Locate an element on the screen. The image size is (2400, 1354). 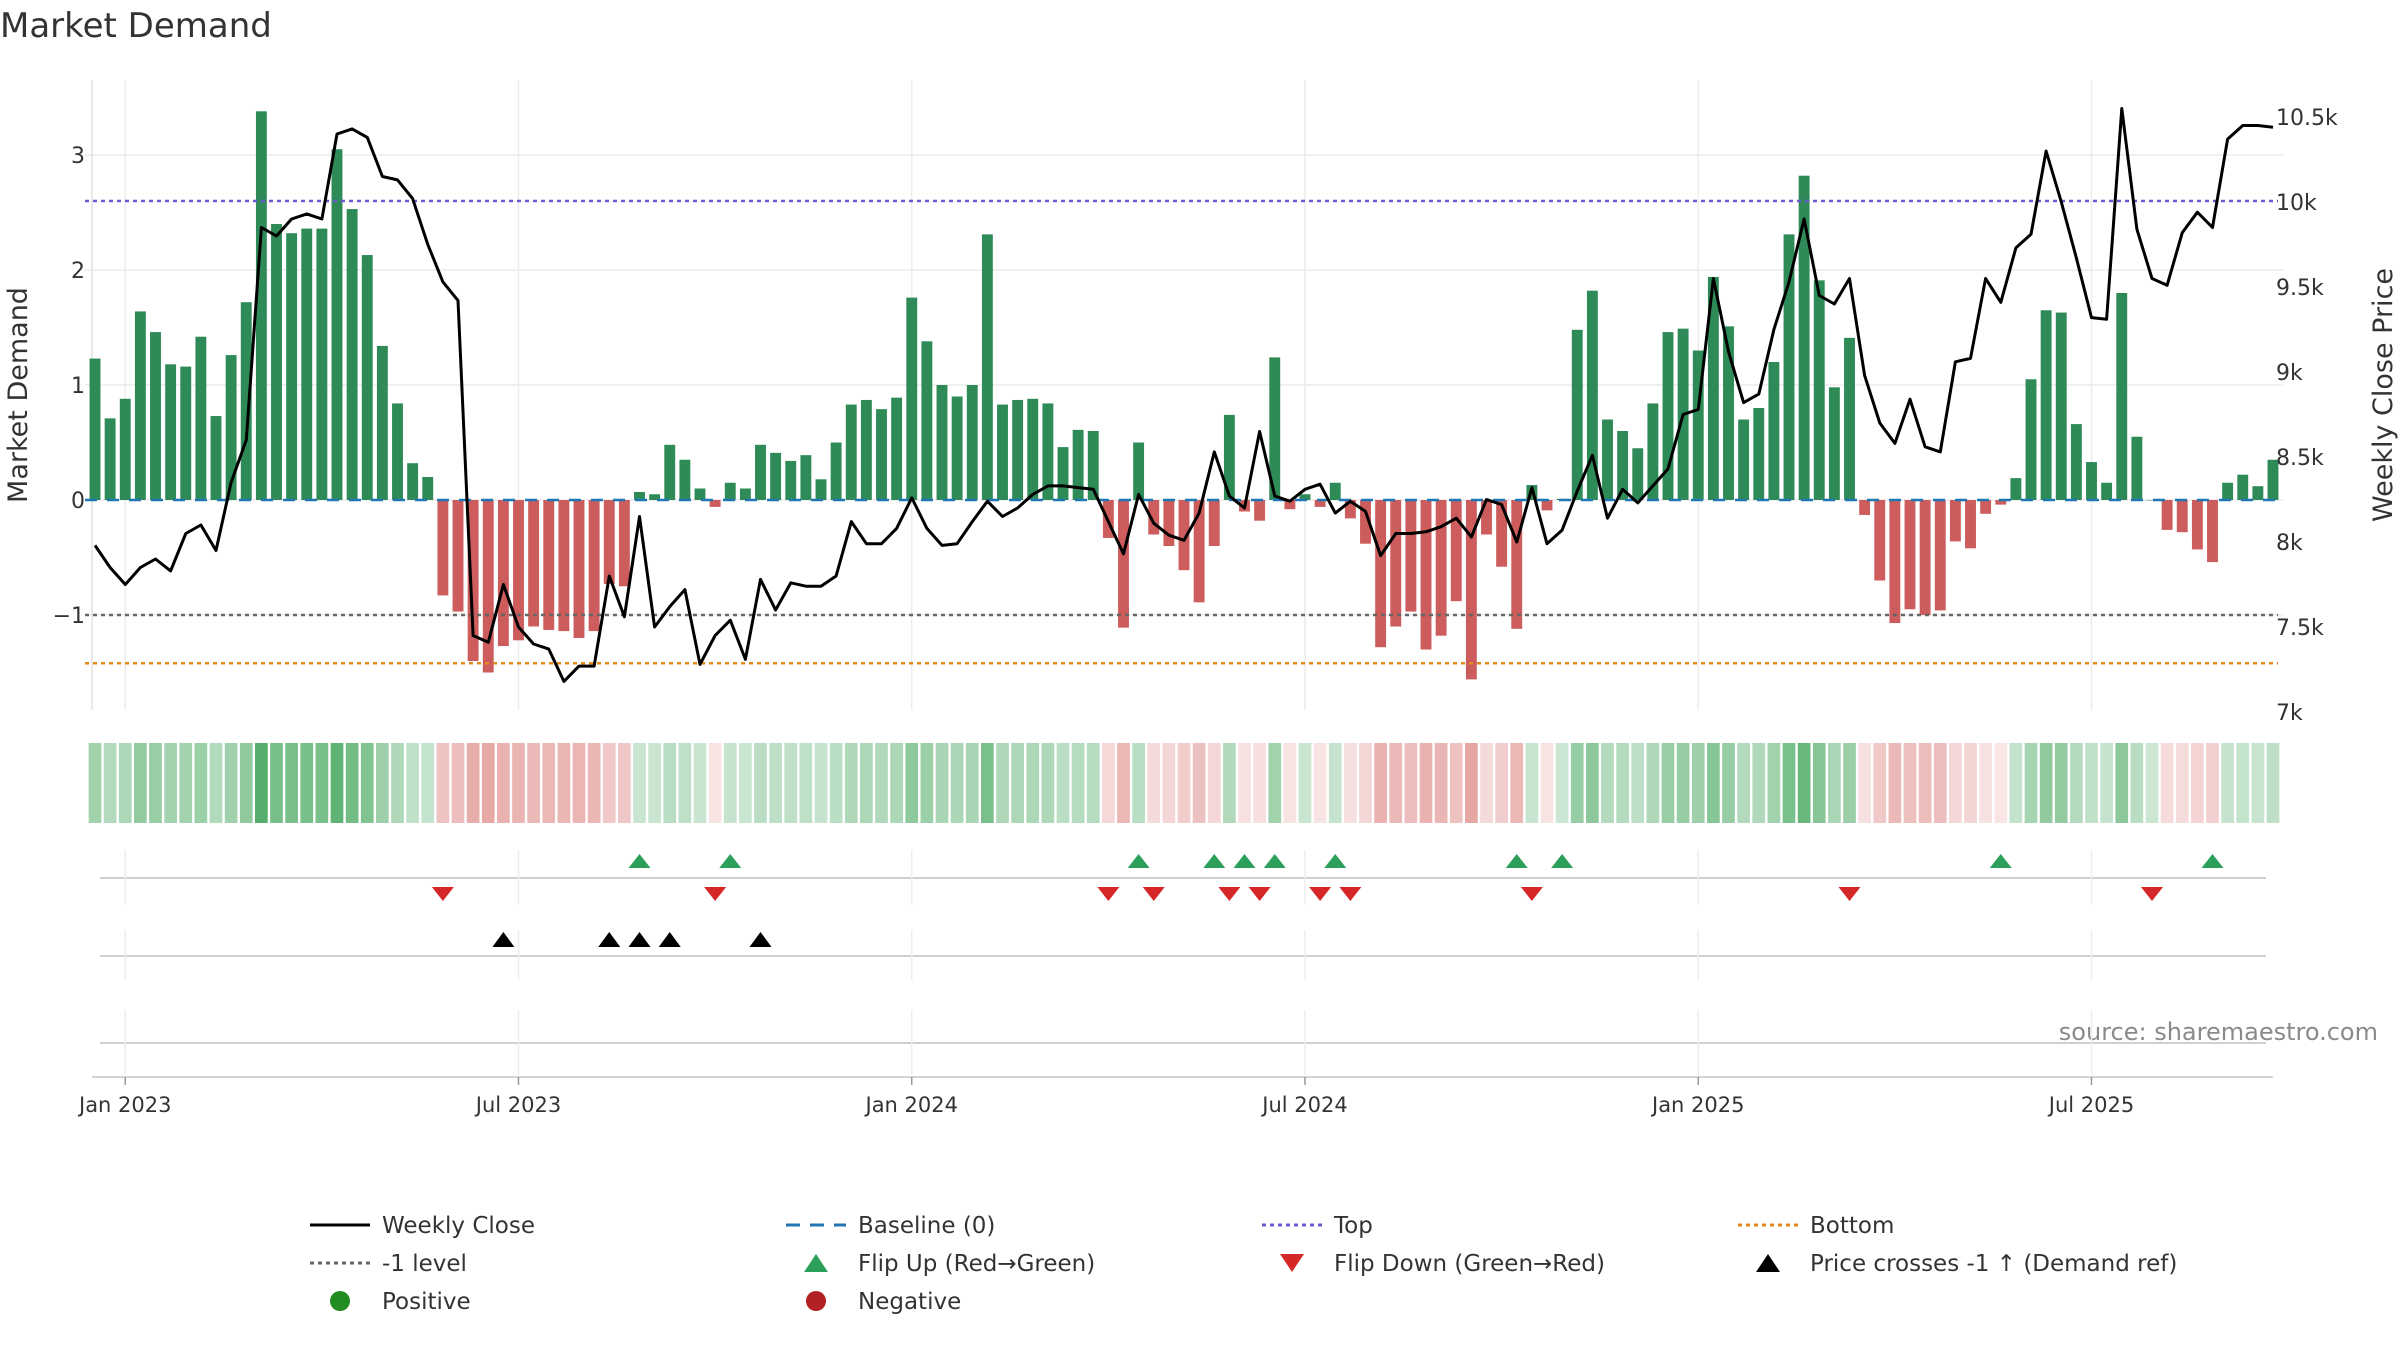
y-tick-label: 2 is located at coordinates (78, 271).